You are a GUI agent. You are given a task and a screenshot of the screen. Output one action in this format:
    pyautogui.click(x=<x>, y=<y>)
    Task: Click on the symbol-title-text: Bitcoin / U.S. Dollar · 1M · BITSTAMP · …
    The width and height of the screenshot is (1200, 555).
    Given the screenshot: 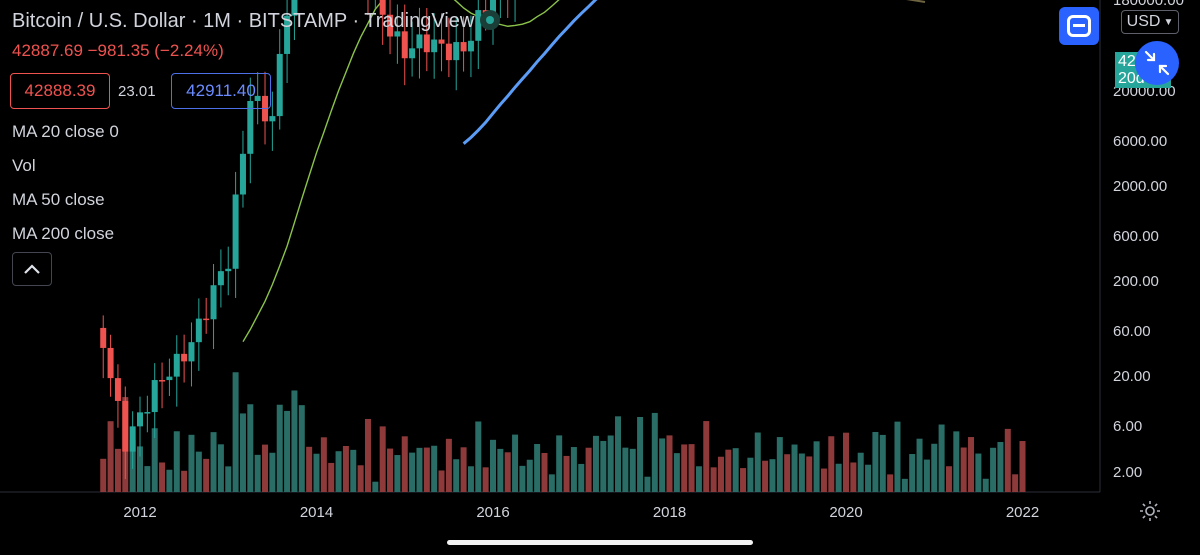 What is the action you would take?
    pyautogui.click(x=243, y=21)
    